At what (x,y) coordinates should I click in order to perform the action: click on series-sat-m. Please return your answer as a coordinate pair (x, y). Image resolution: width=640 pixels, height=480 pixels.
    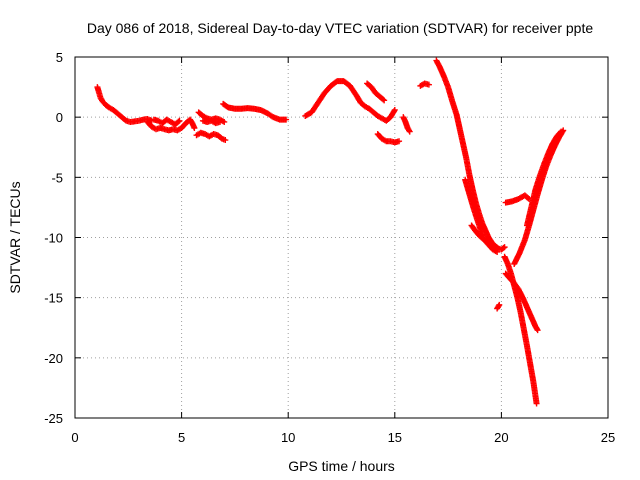
    Looking at the image, I should click on (470, 155).